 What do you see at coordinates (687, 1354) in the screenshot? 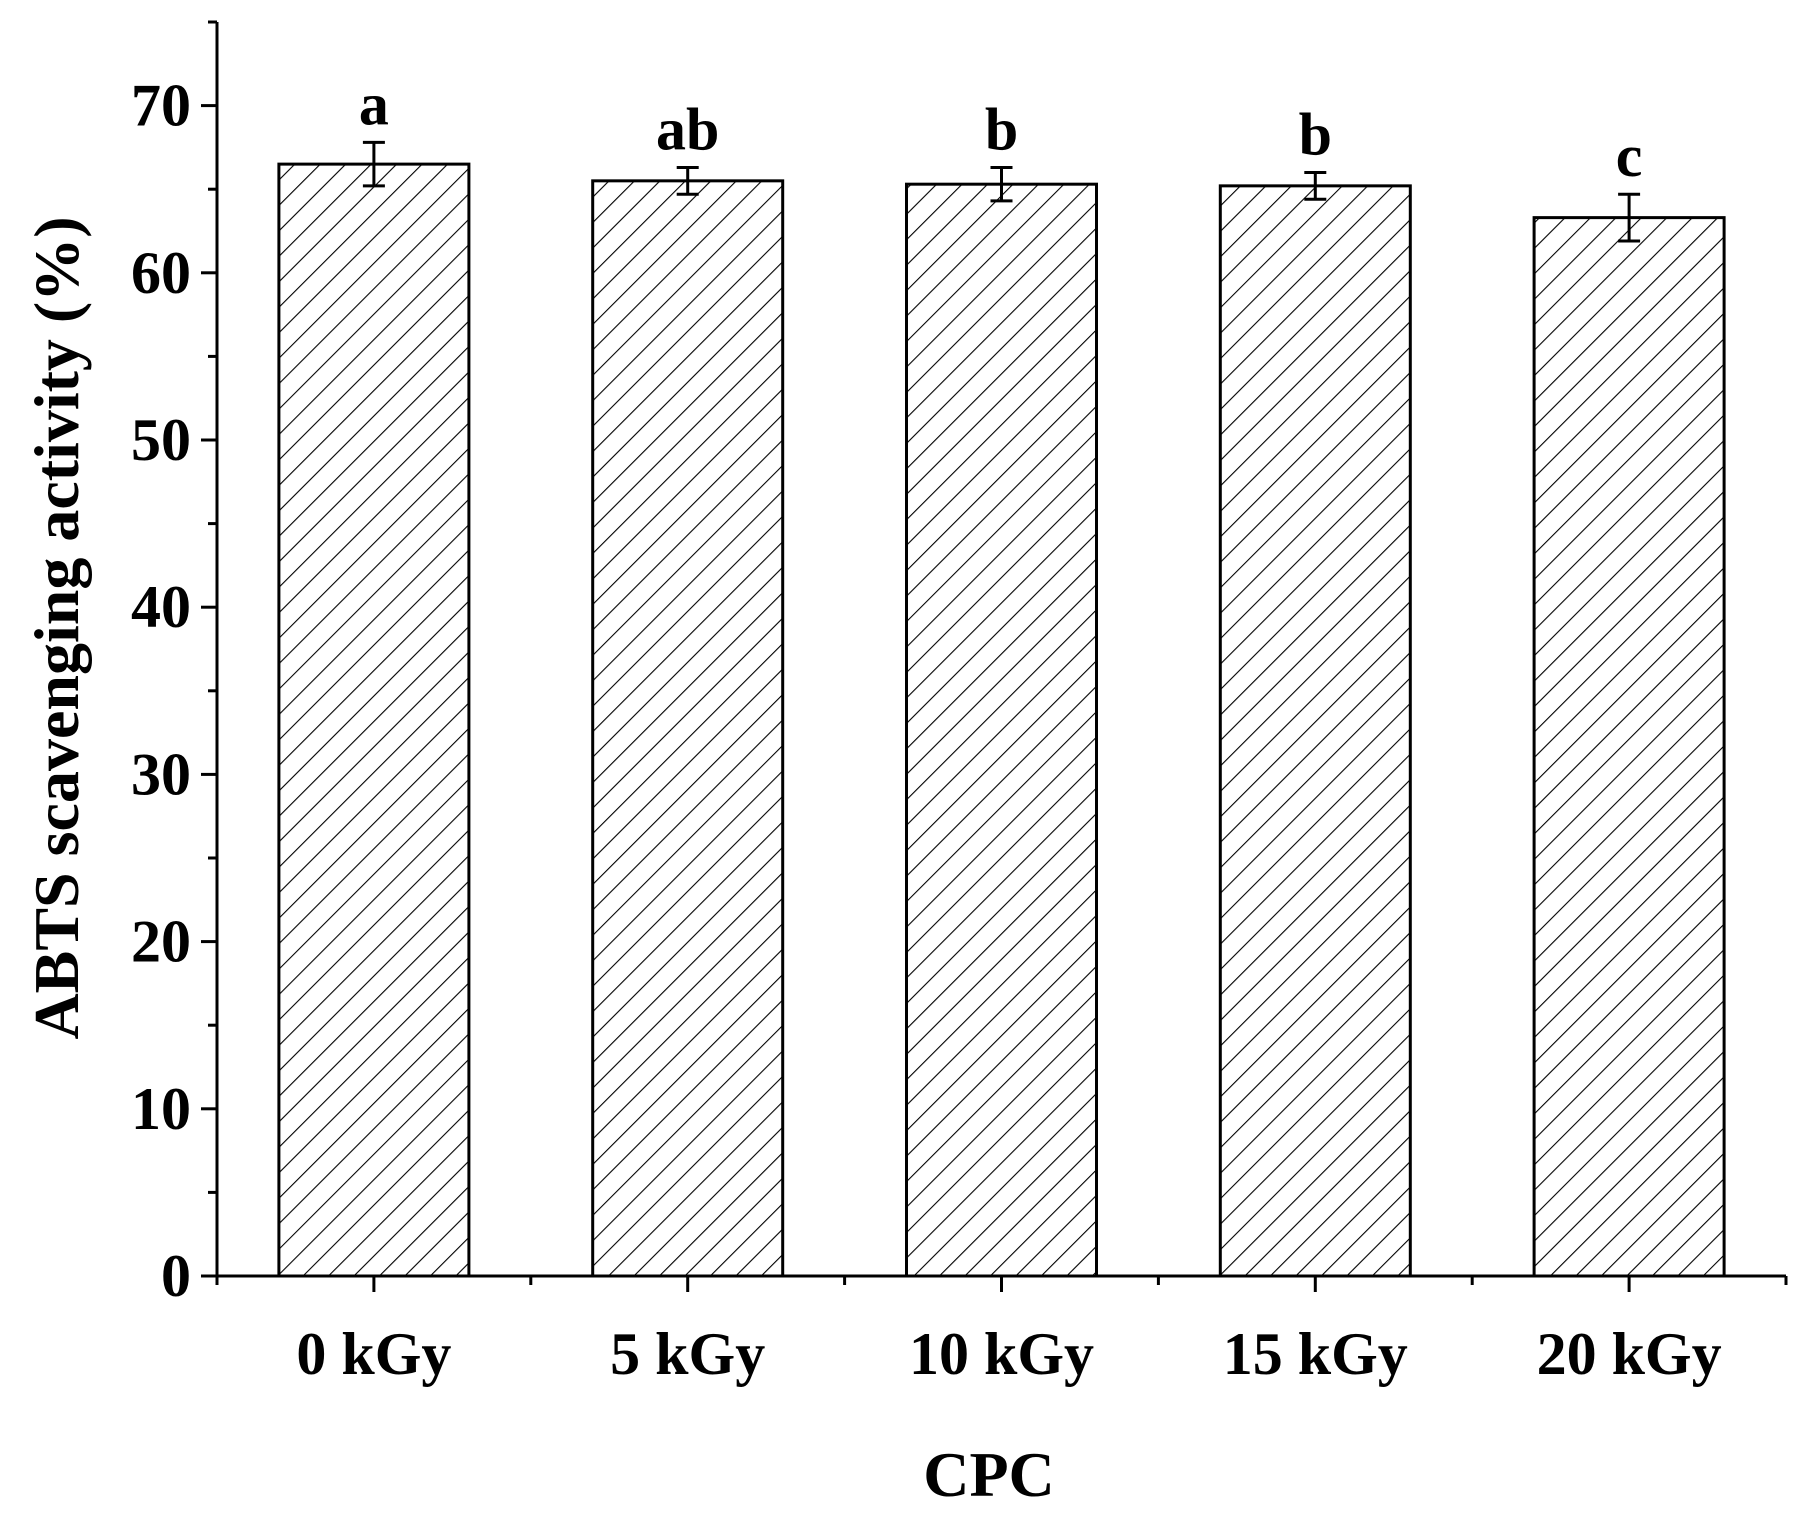
I see `x-tick-label: 5 kGy` at bounding box center [687, 1354].